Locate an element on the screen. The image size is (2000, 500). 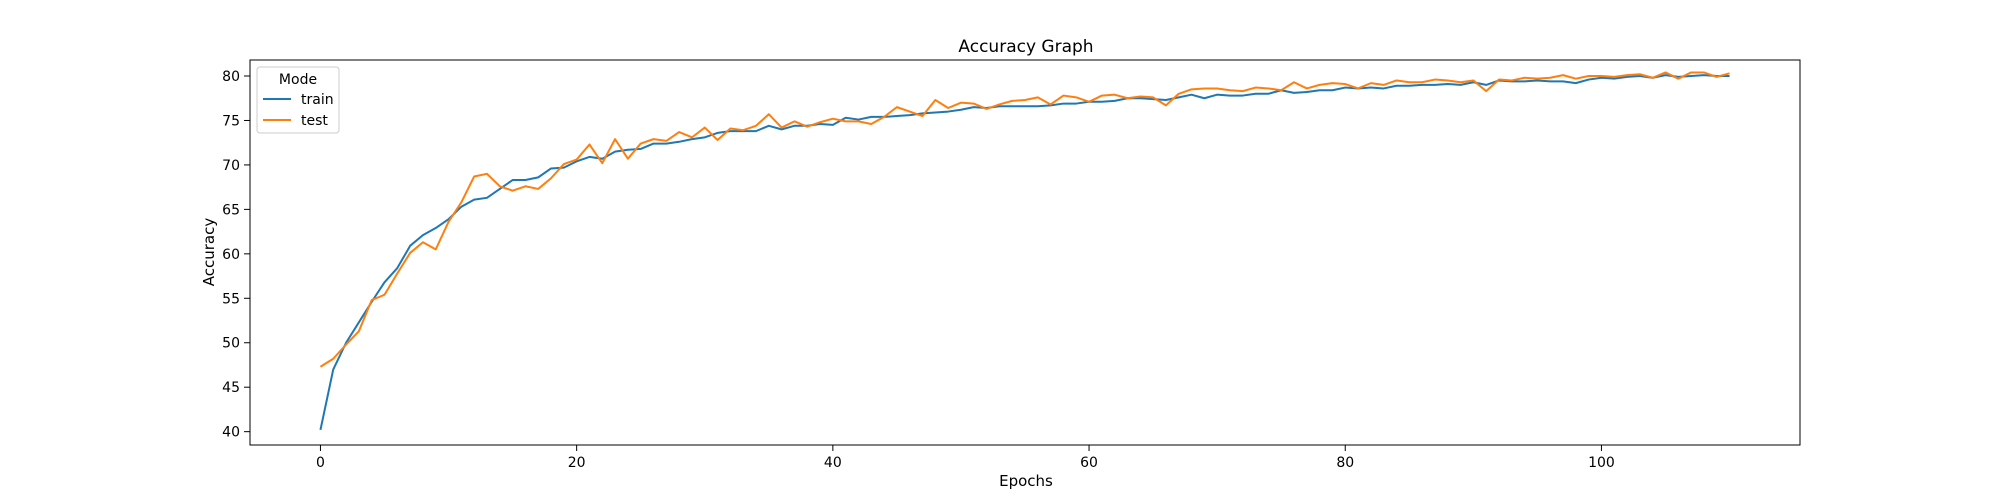
legend: Mode train test is located at coordinates (298, 100).